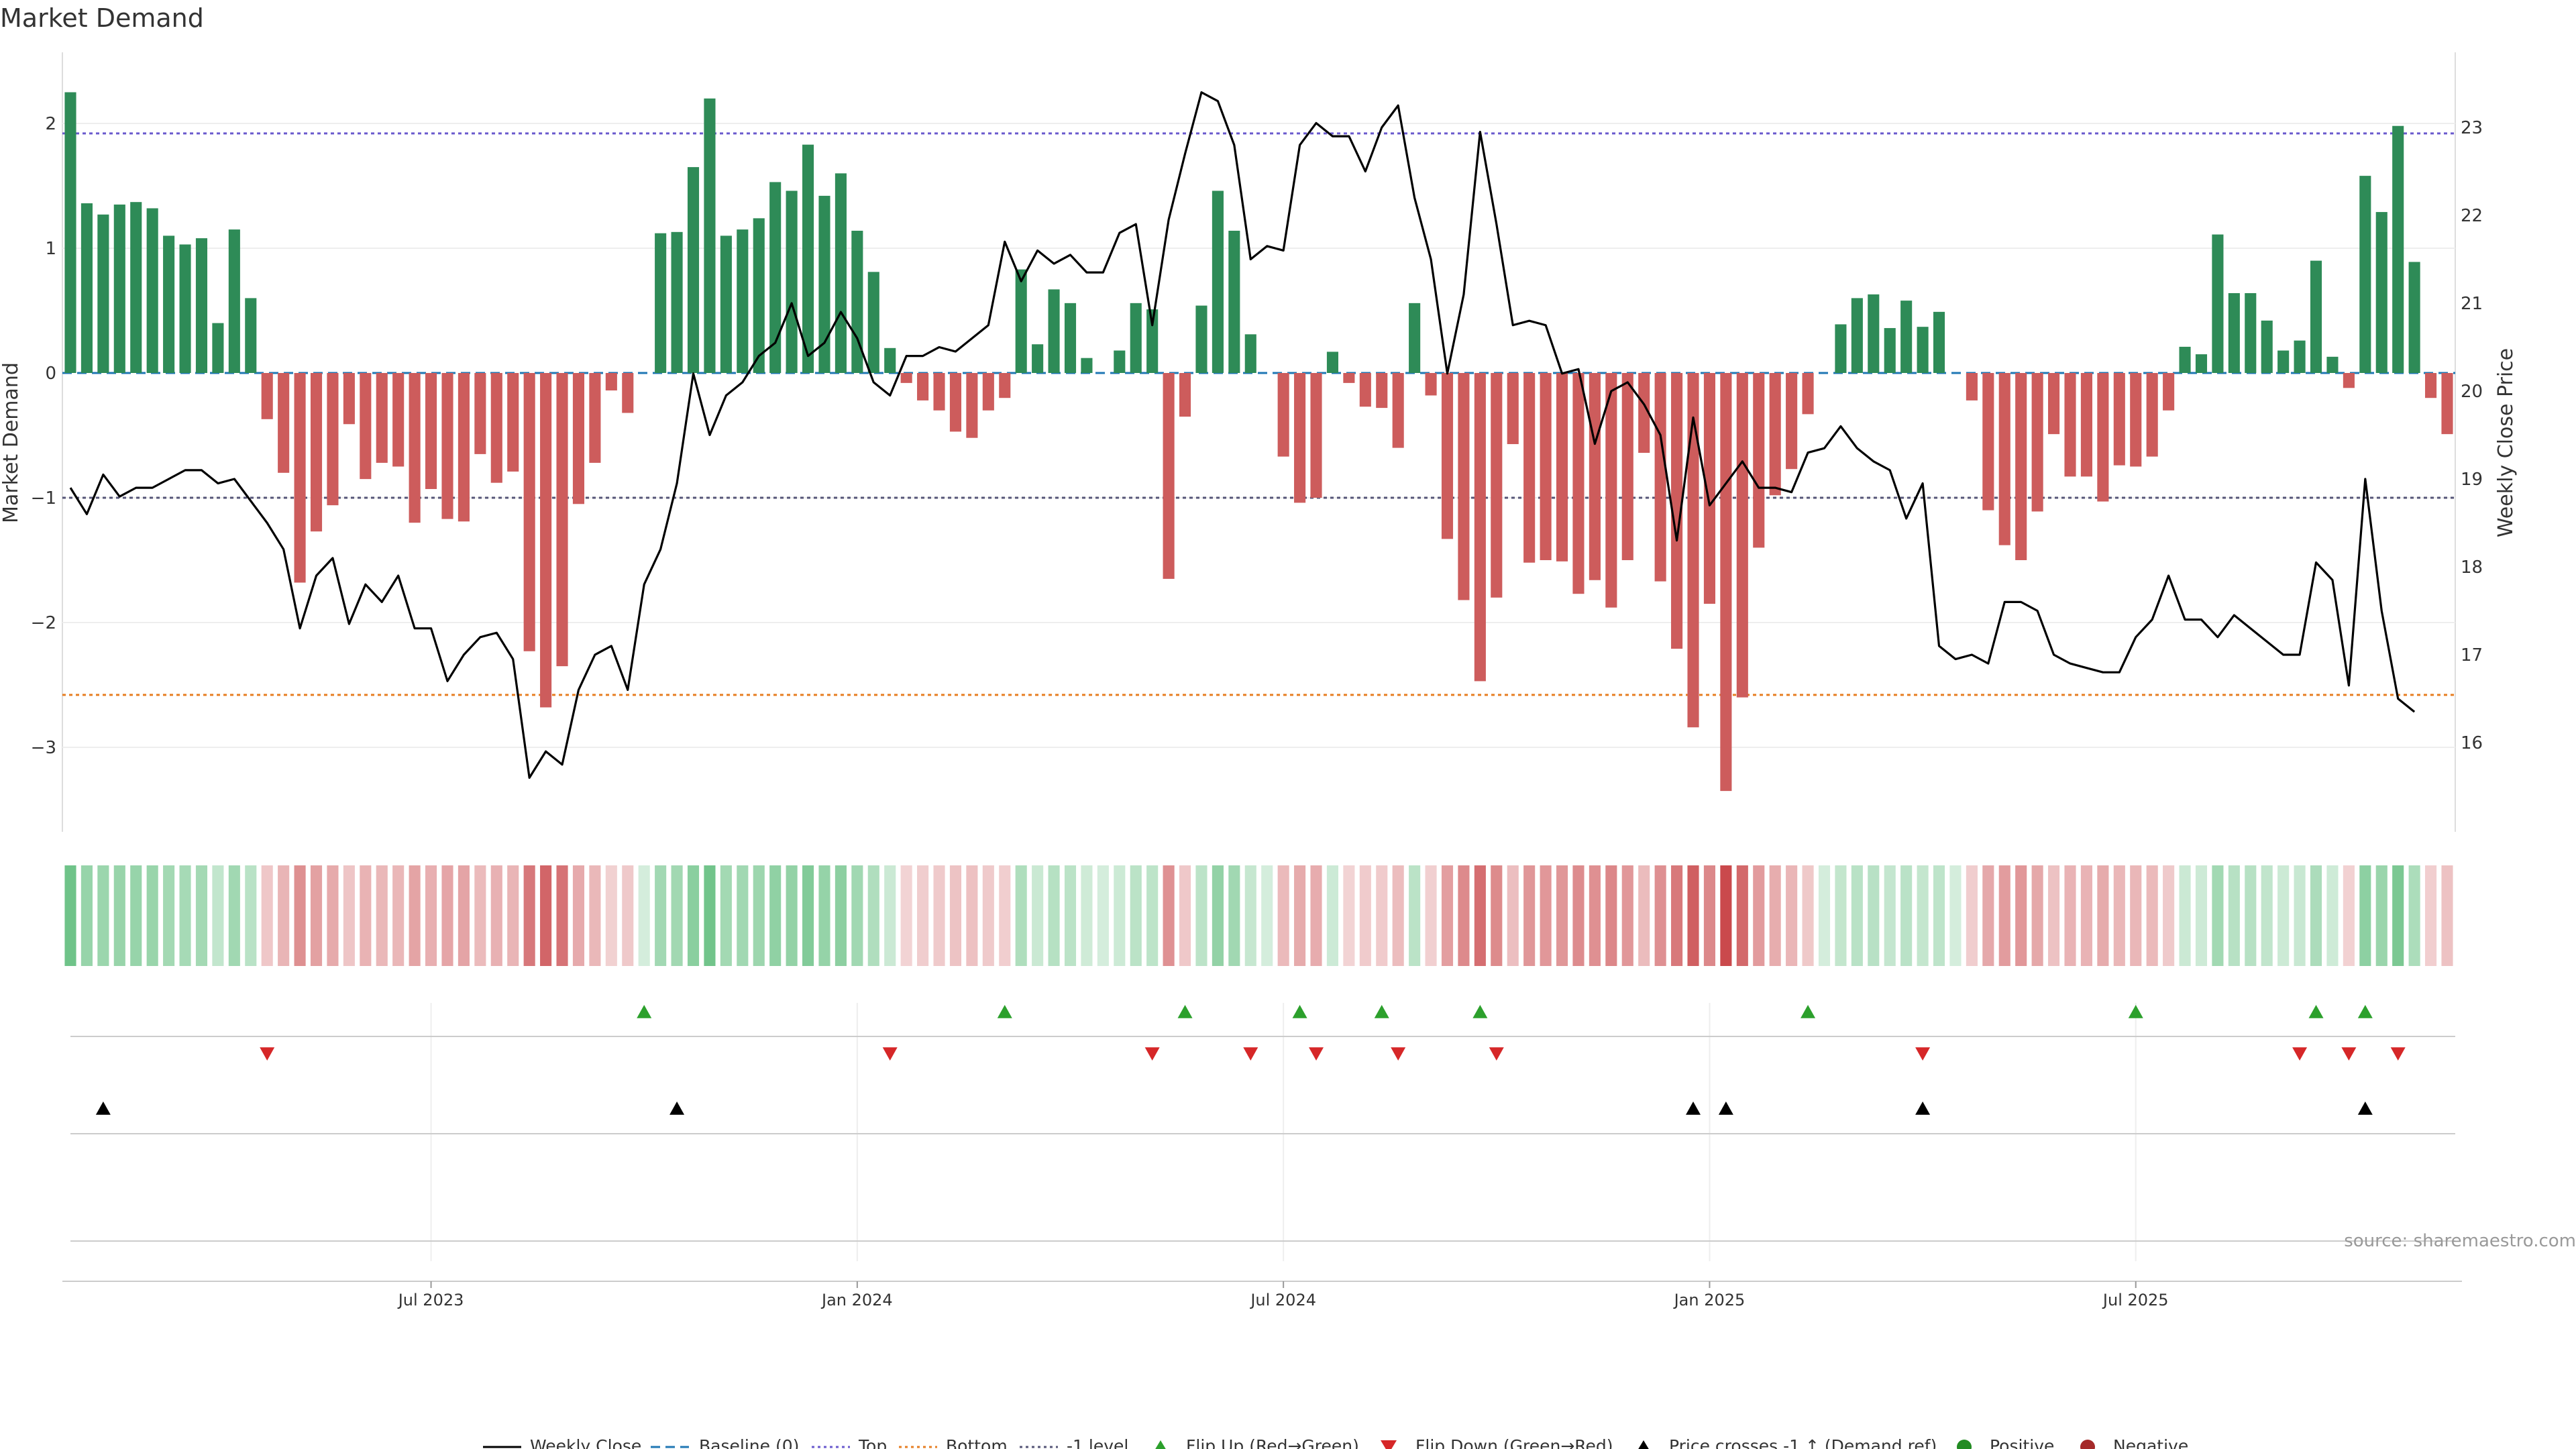 This screenshot has height=1449, width=2576. What do you see at coordinates (43, 498) in the screenshot?
I see `y-tick-label: −1` at bounding box center [43, 498].